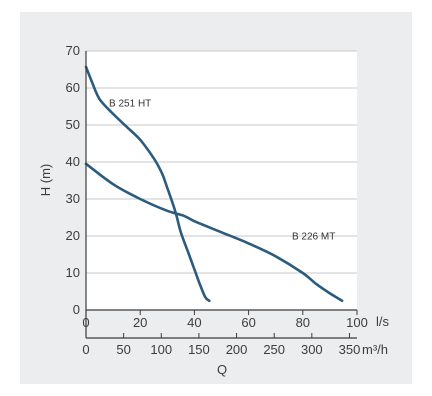  What do you see at coordinates (222, 369) in the screenshot?
I see `x-axis-label: Q` at bounding box center [222, 369].